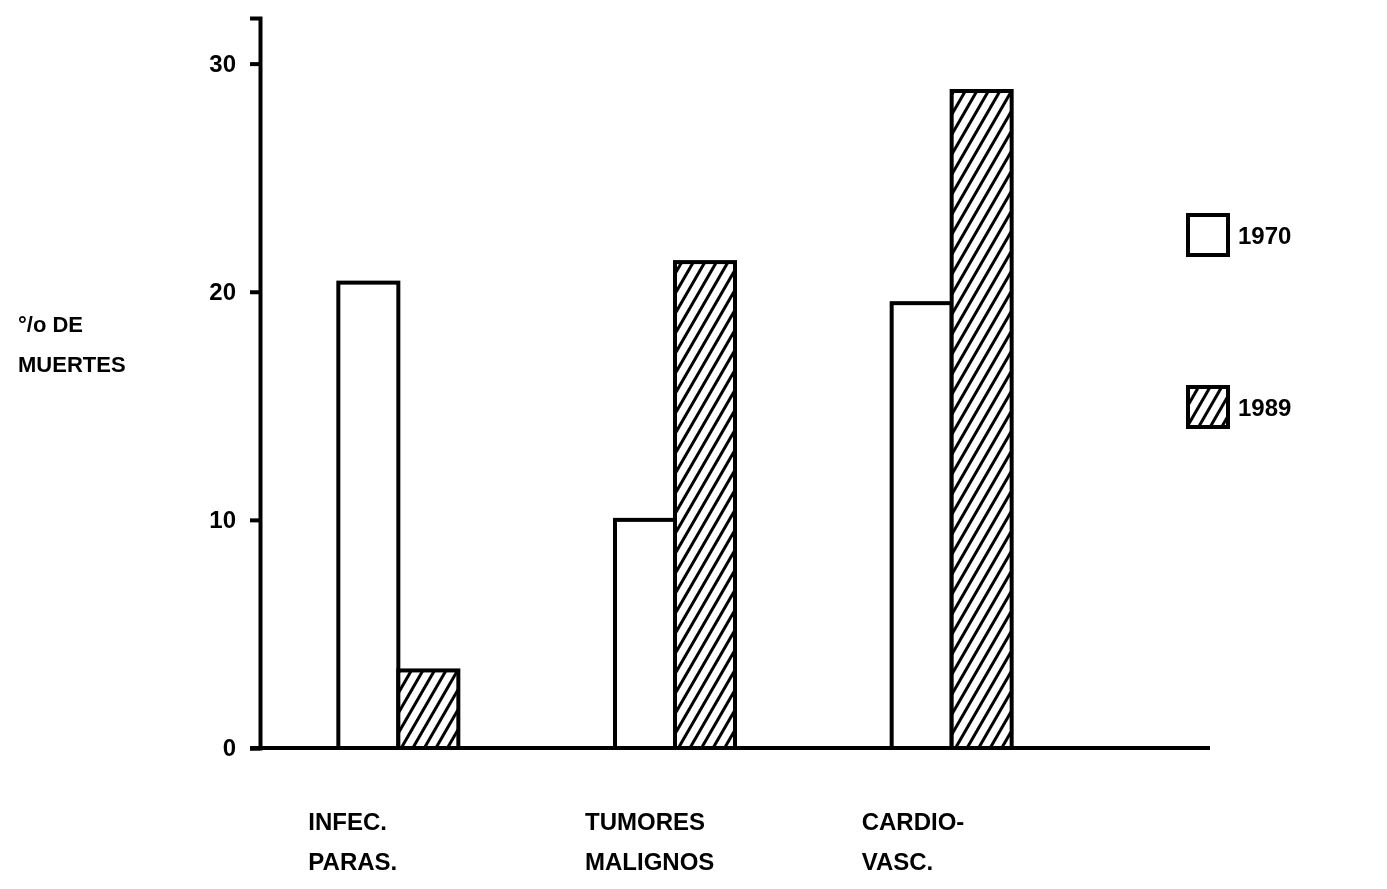 The width and height of the screenshot is (1387, 889). I want to click on y-tick-label: 30, so click(222, 63).